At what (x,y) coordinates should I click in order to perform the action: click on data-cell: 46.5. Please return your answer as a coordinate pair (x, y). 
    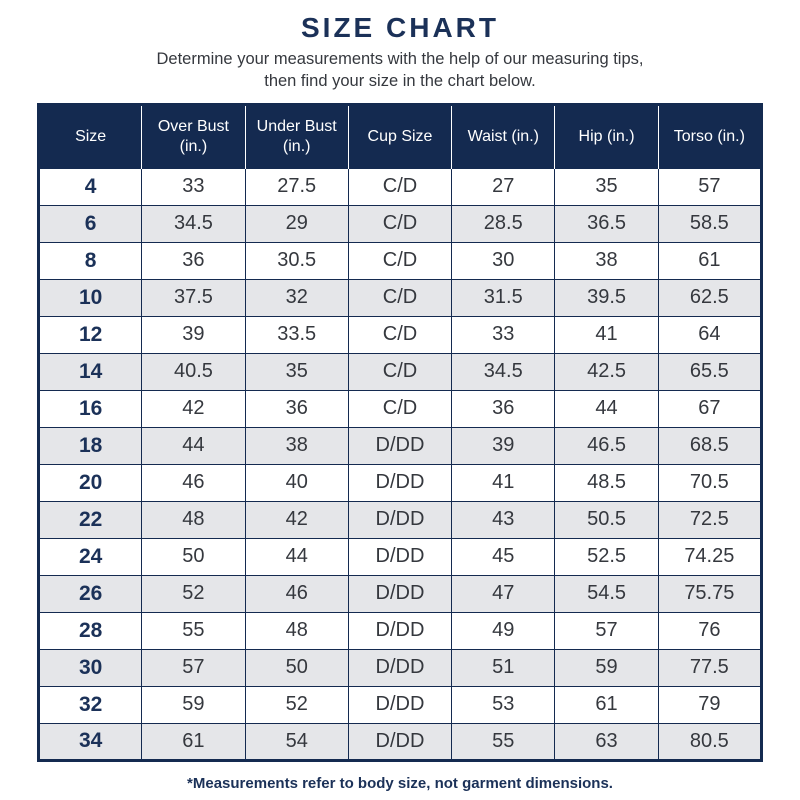
    Looking at the image, I should click on (606, 445).